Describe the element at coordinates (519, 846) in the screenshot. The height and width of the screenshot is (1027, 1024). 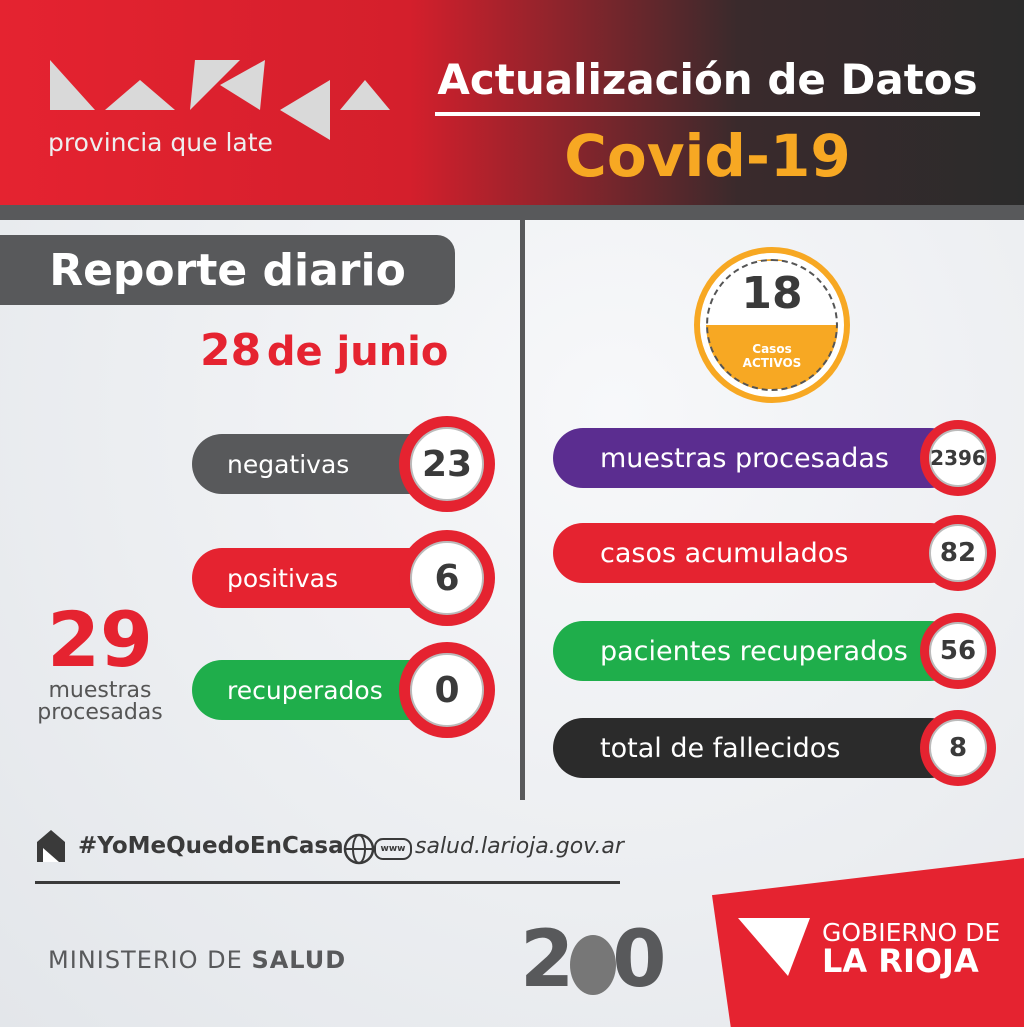
I see `website: salud.larioja.gov.ar` at that location.